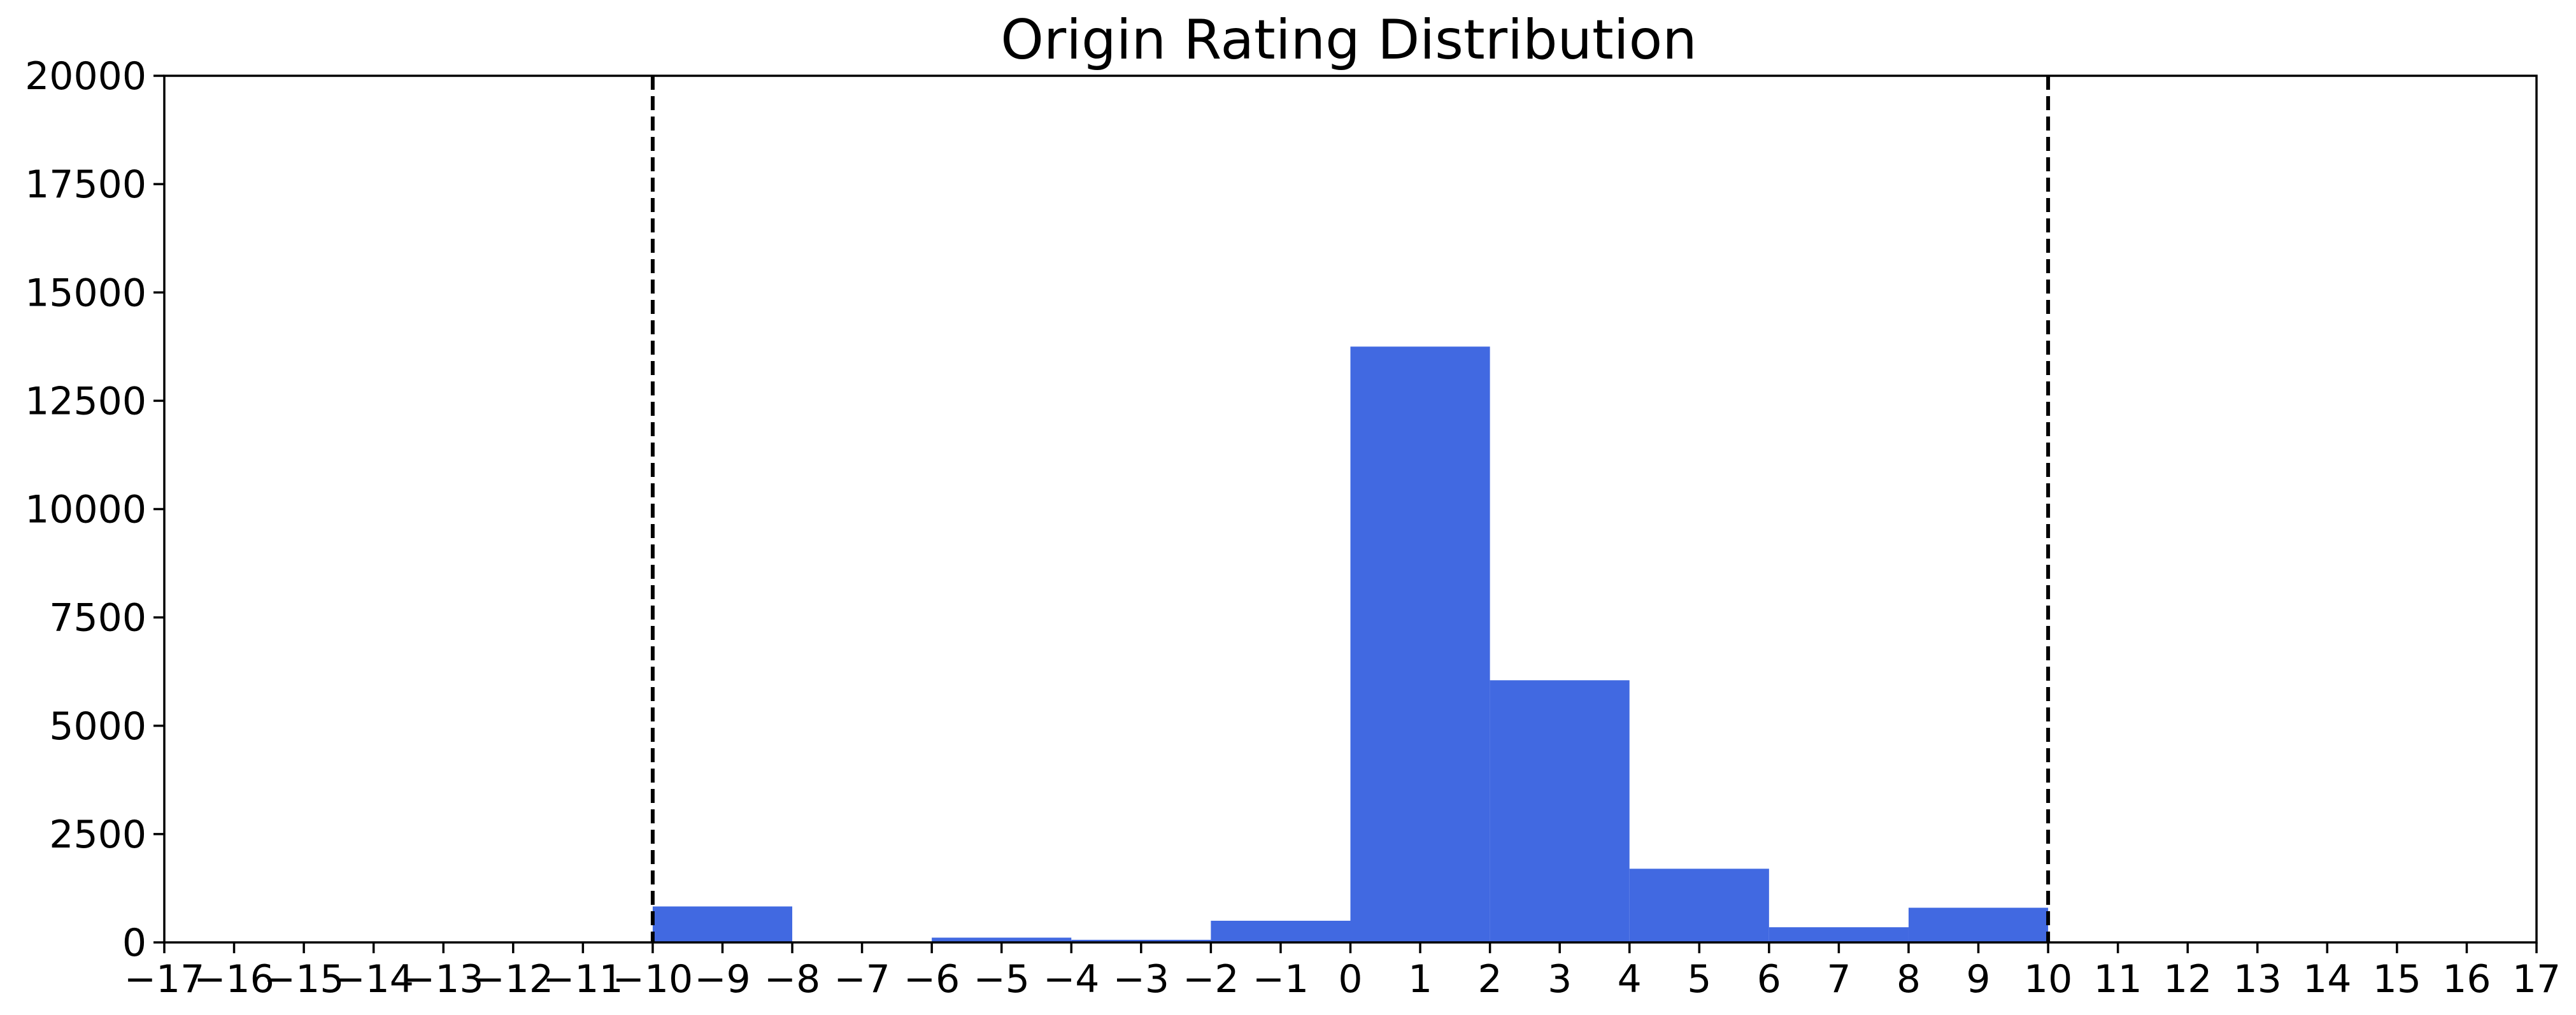 This screenshot has height=1015, width=2576. What do you see at coordinates (134, 943) in the screenshot?
I see `y-tick-label: 0` at bounding box center [134, 943].